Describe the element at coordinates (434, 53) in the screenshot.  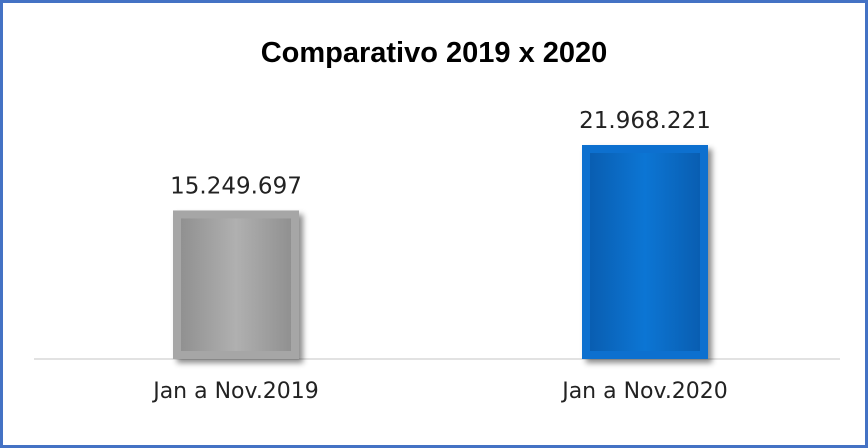
I see `chart-title: Comparativo 2019 x 2020` at that location.